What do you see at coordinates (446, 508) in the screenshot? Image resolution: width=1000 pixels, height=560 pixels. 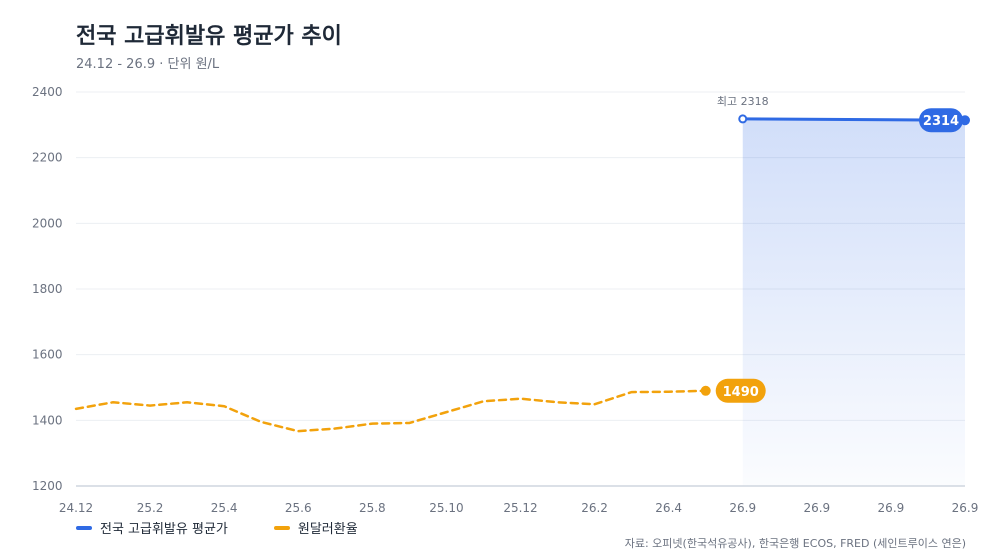 I see `x-tick-label: 25.10` at bounding box center [446, 508].